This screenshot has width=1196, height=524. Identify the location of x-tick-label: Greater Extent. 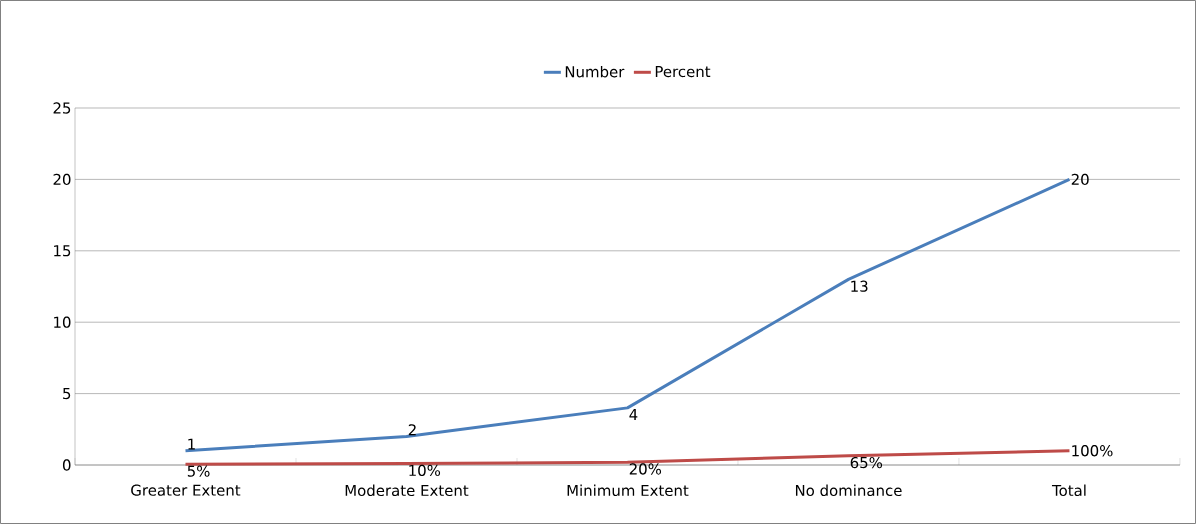
(186, 490).